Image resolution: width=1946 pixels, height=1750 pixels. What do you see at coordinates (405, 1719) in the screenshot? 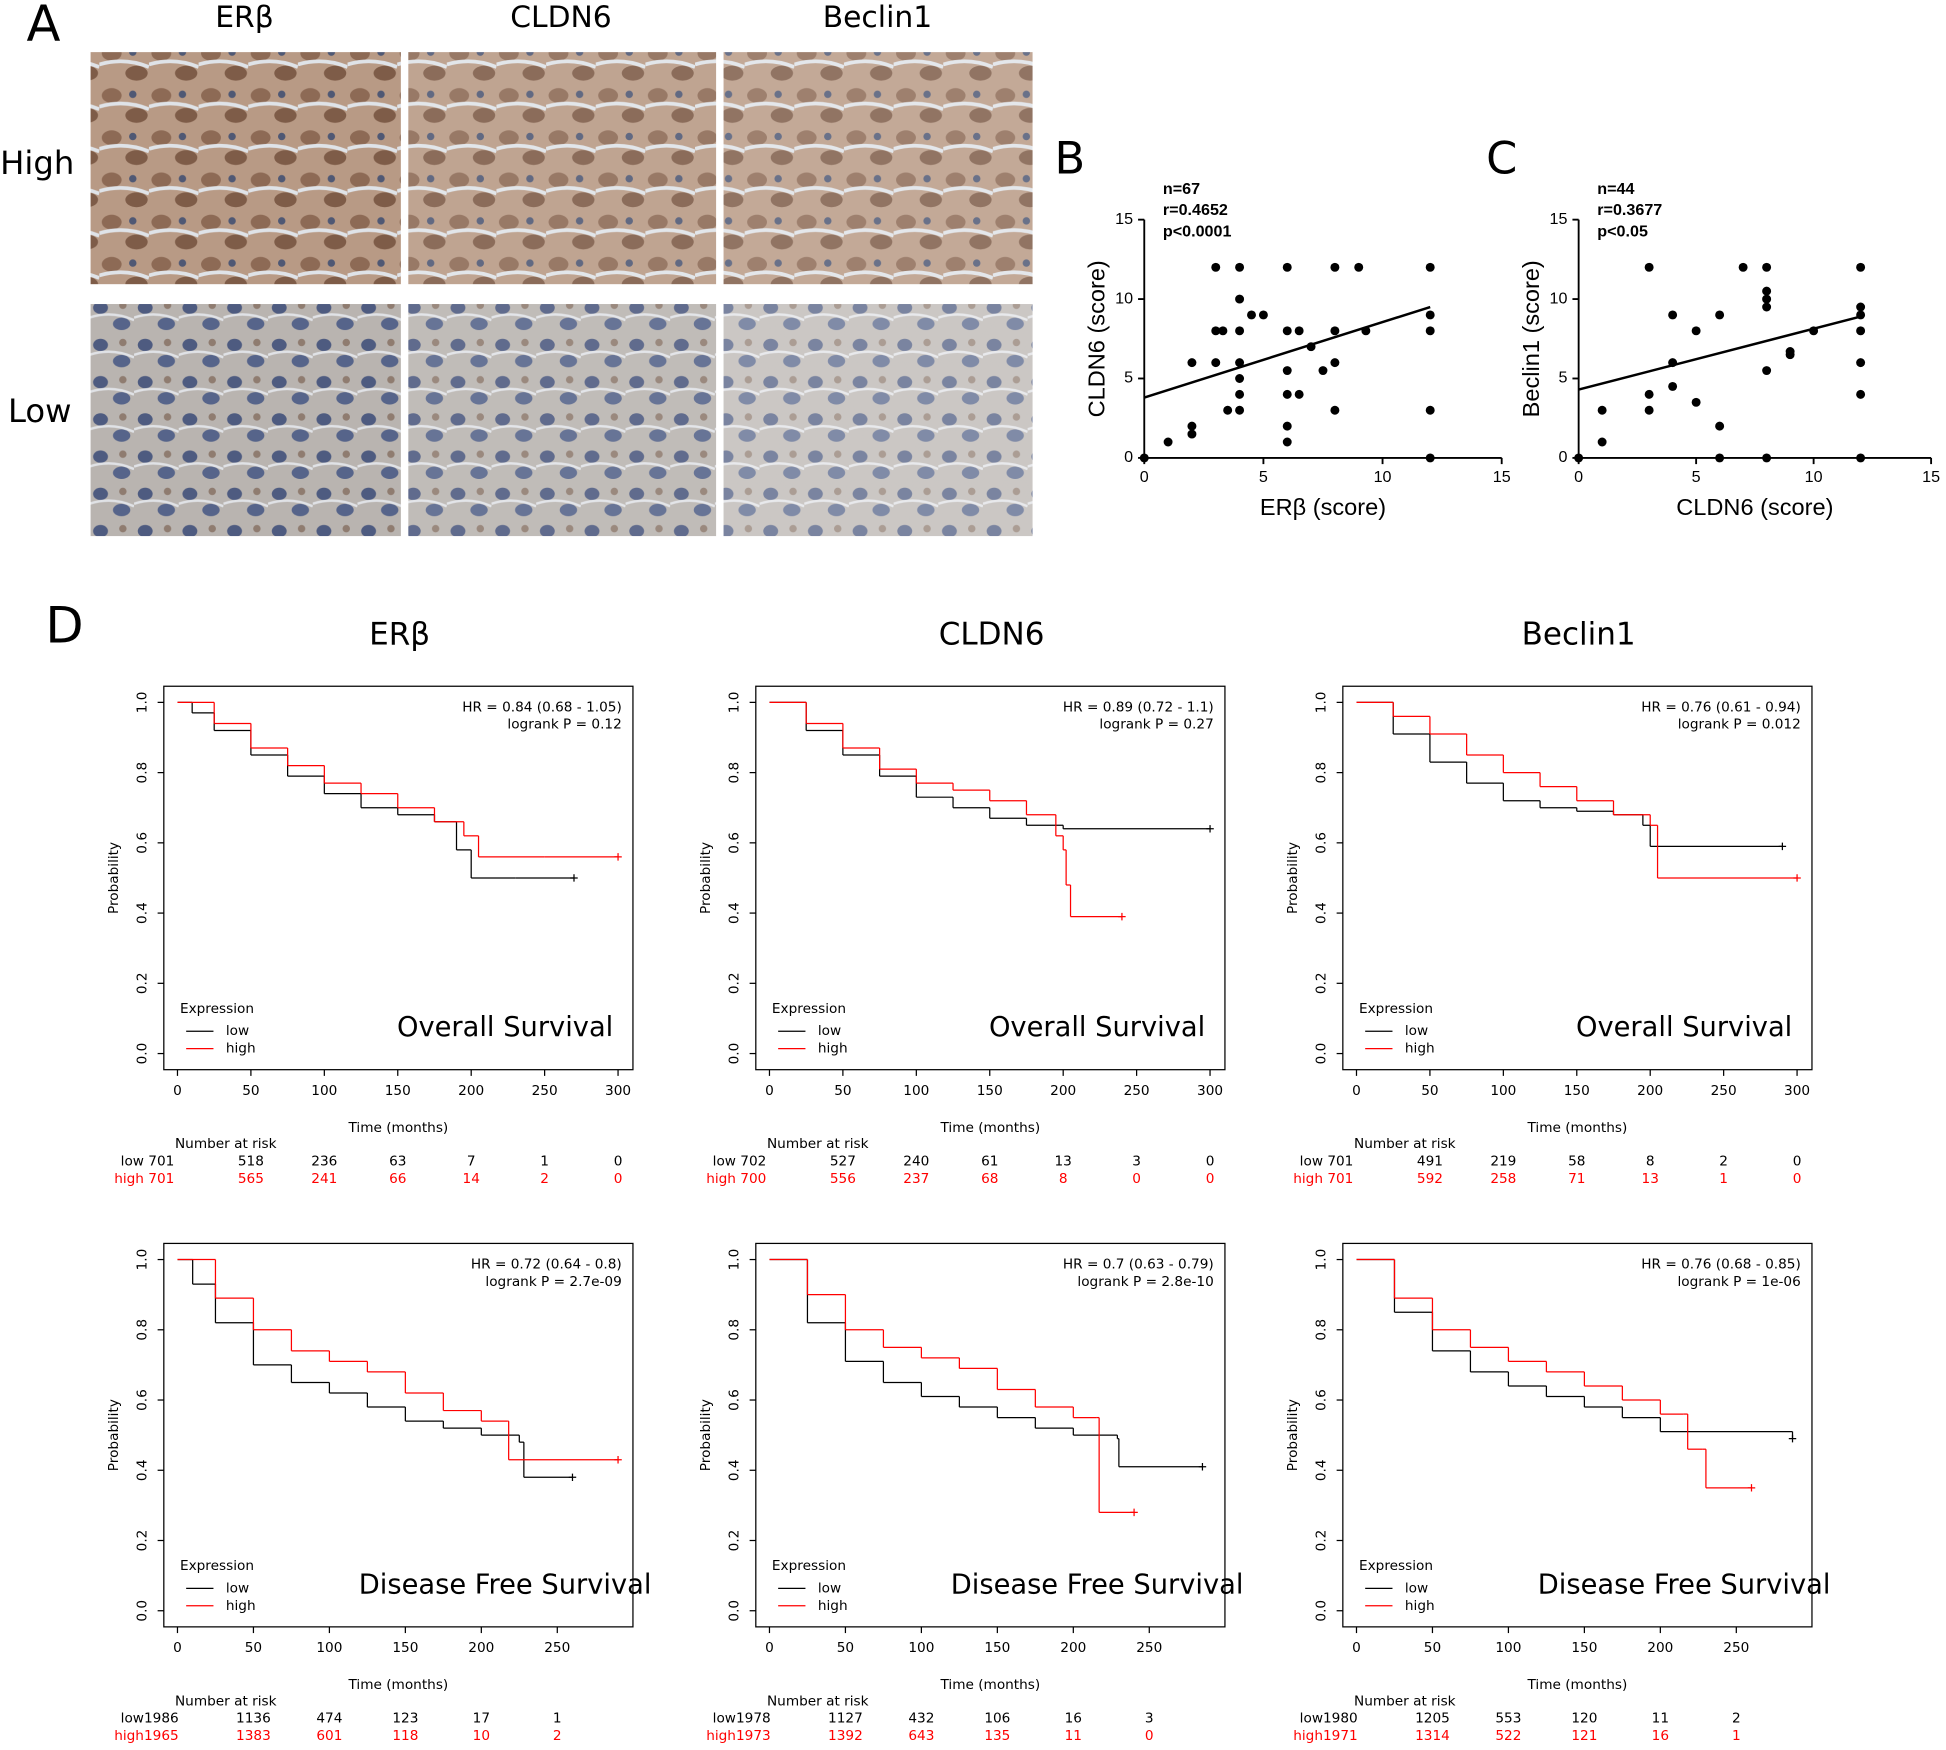
I see `risk-count: 123` at bounding box center [405, 1719].